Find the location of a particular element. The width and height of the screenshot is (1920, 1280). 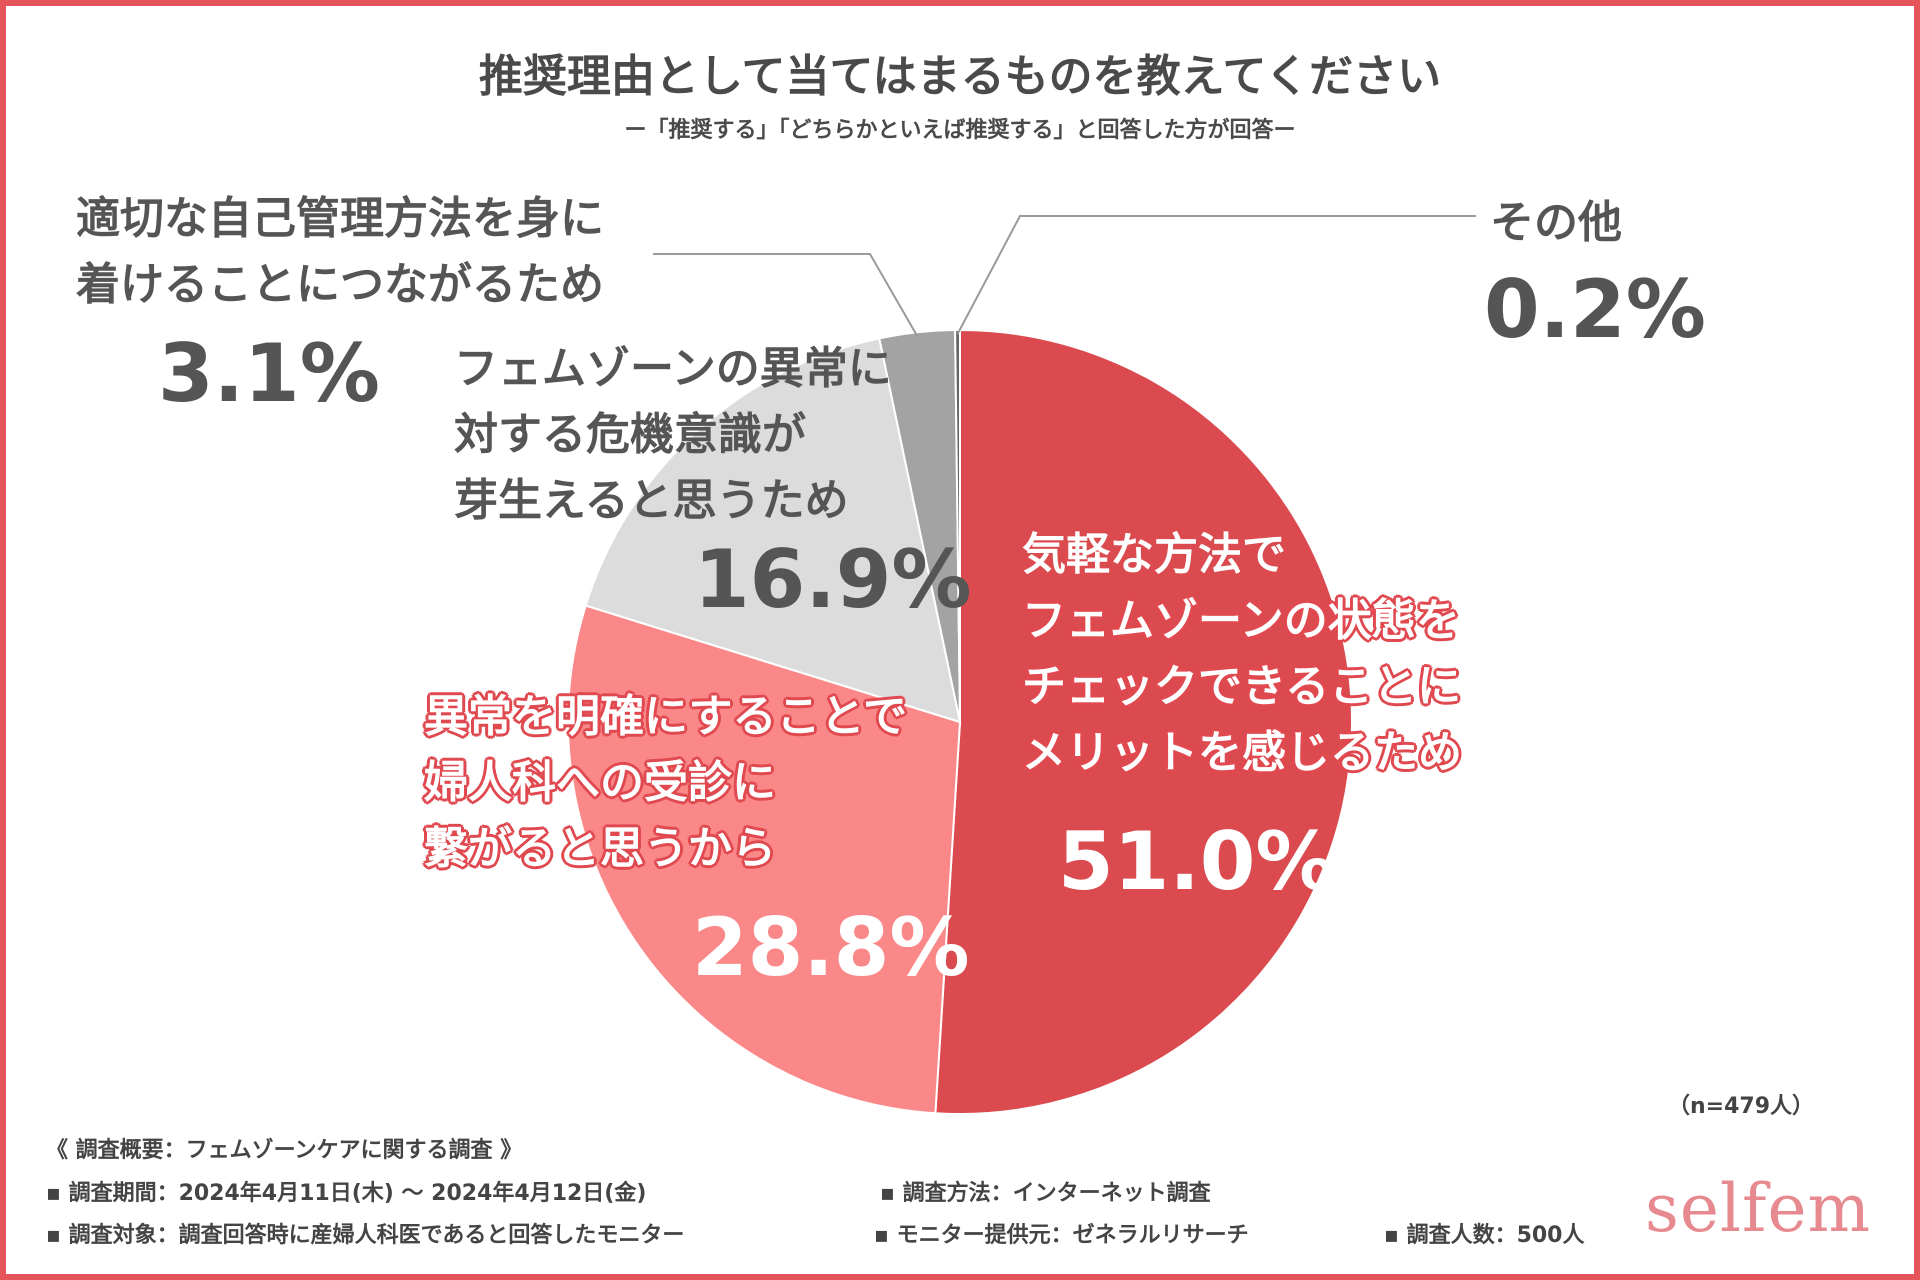

slice-4-label-line: その他 is located at coordinates (1556, 222).